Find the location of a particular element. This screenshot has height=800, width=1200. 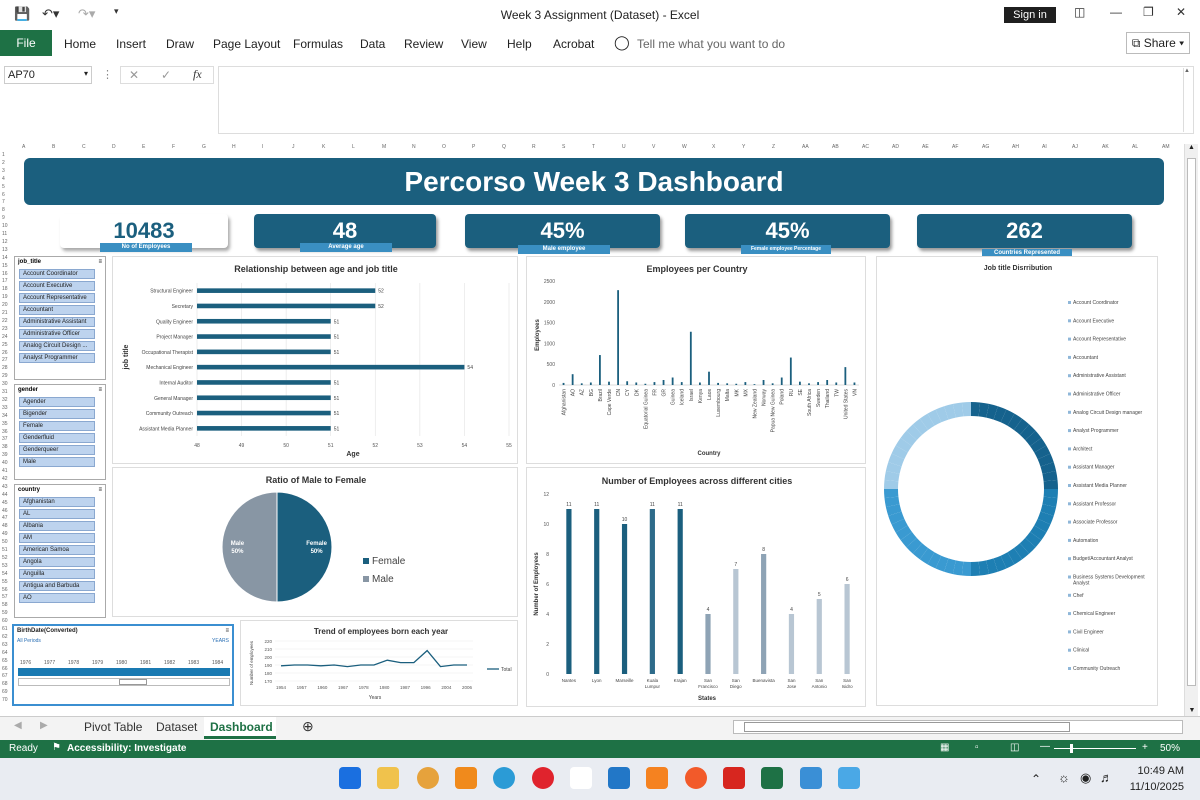

page-break-view-icon: ◫ is located at coordinates (1015, 747).